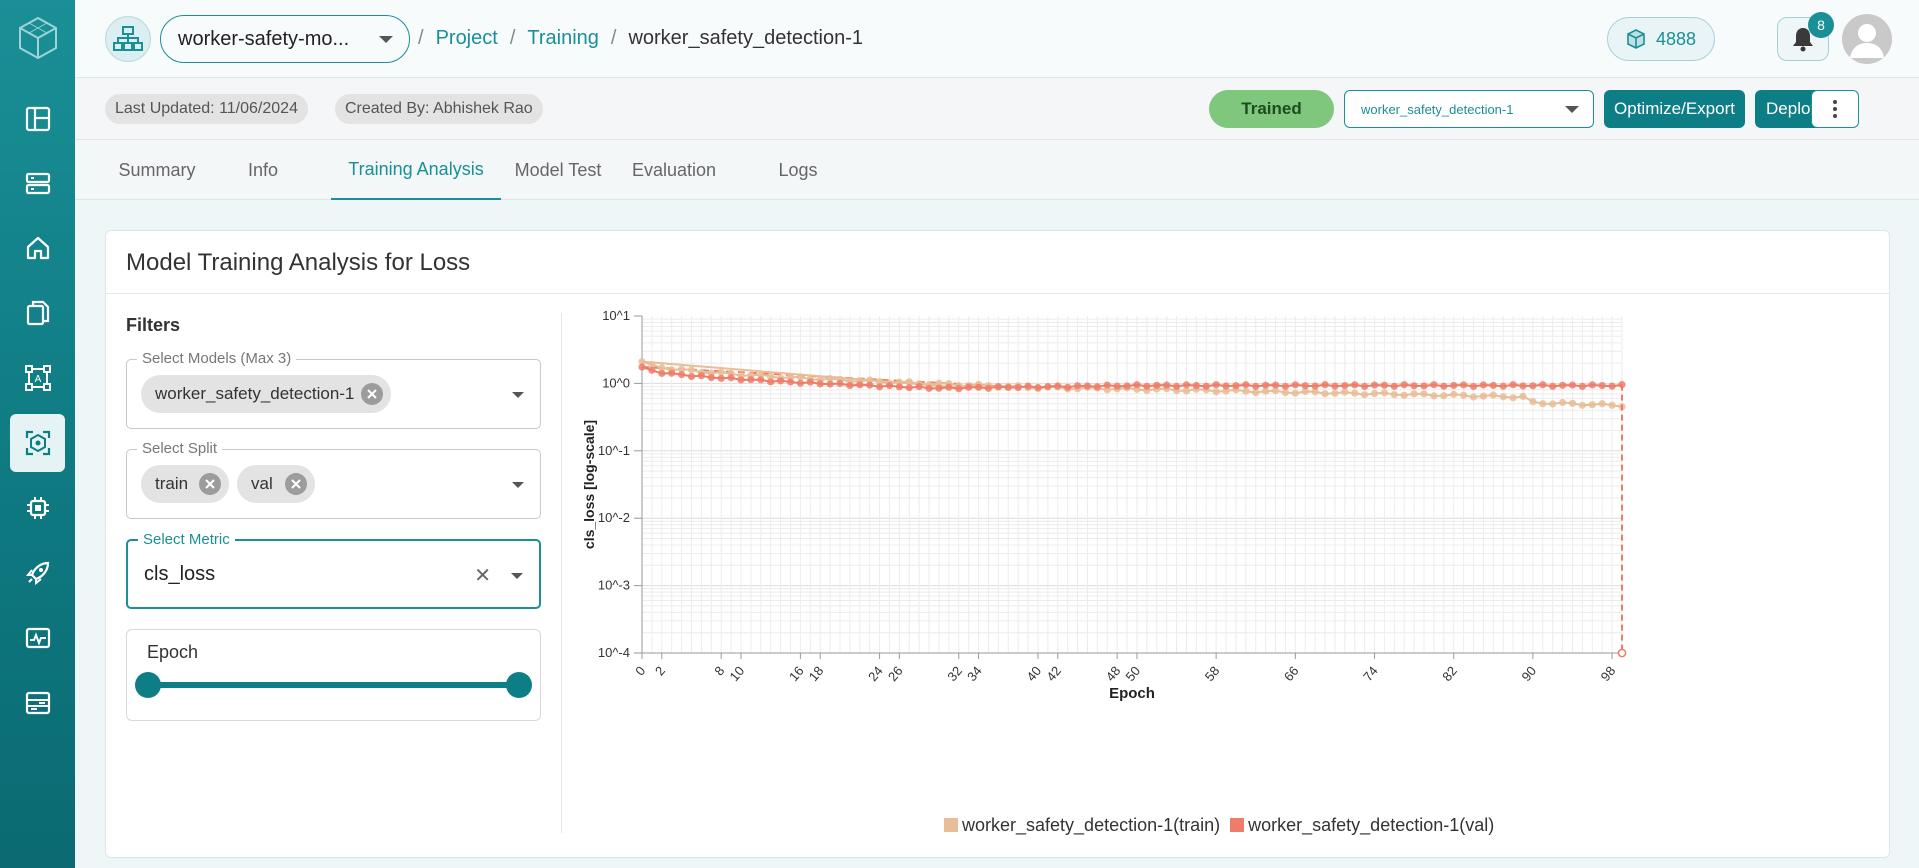  I want to click on reports-icon, so click(37, 703).